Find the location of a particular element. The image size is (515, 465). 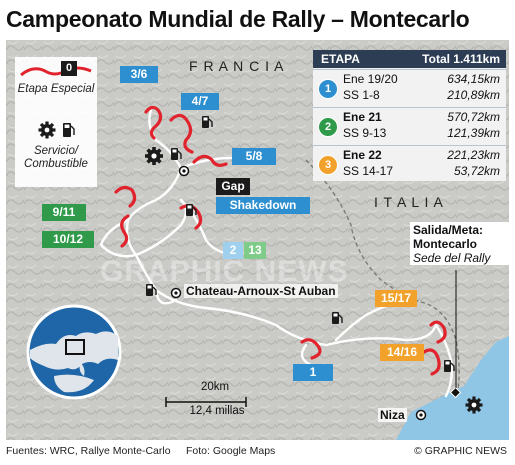

country-label-france: F R A N C I A is located at coordinates (237, 66).